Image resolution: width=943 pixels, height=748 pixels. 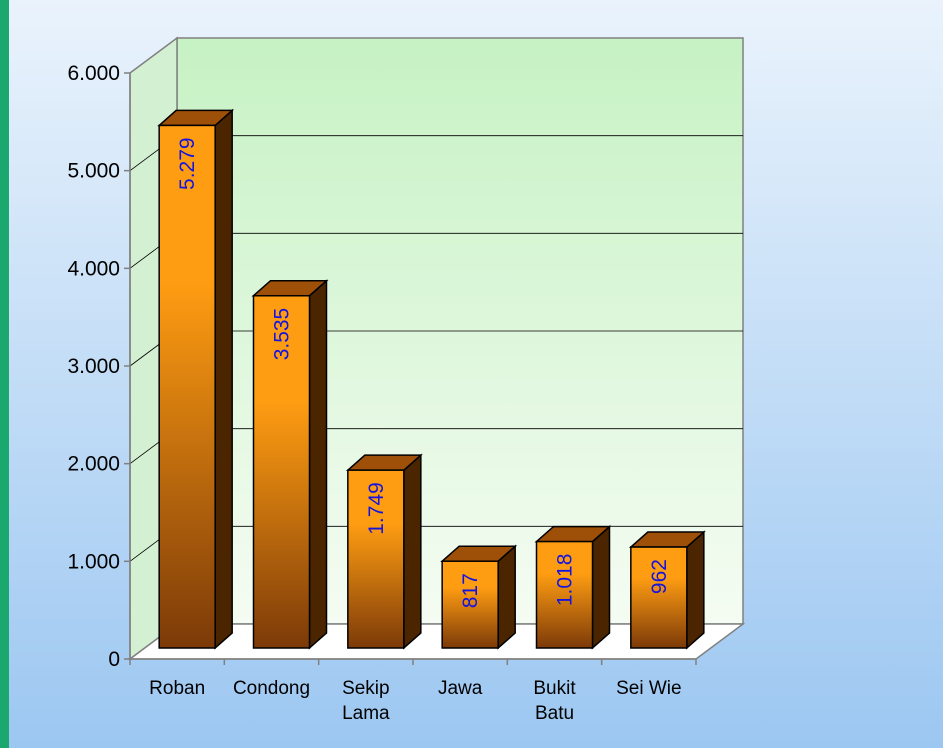 I want to click on y-tick-label: 1.000, so click(x=93, y=561).